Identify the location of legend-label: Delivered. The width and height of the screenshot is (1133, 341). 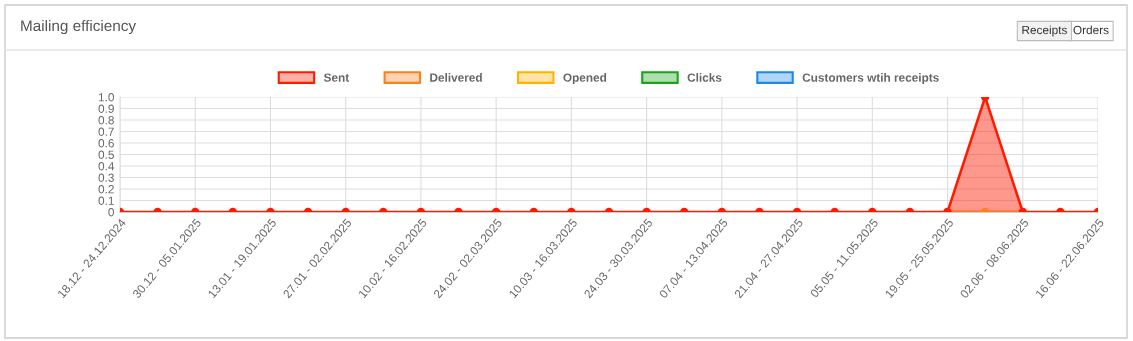
(456, 77).